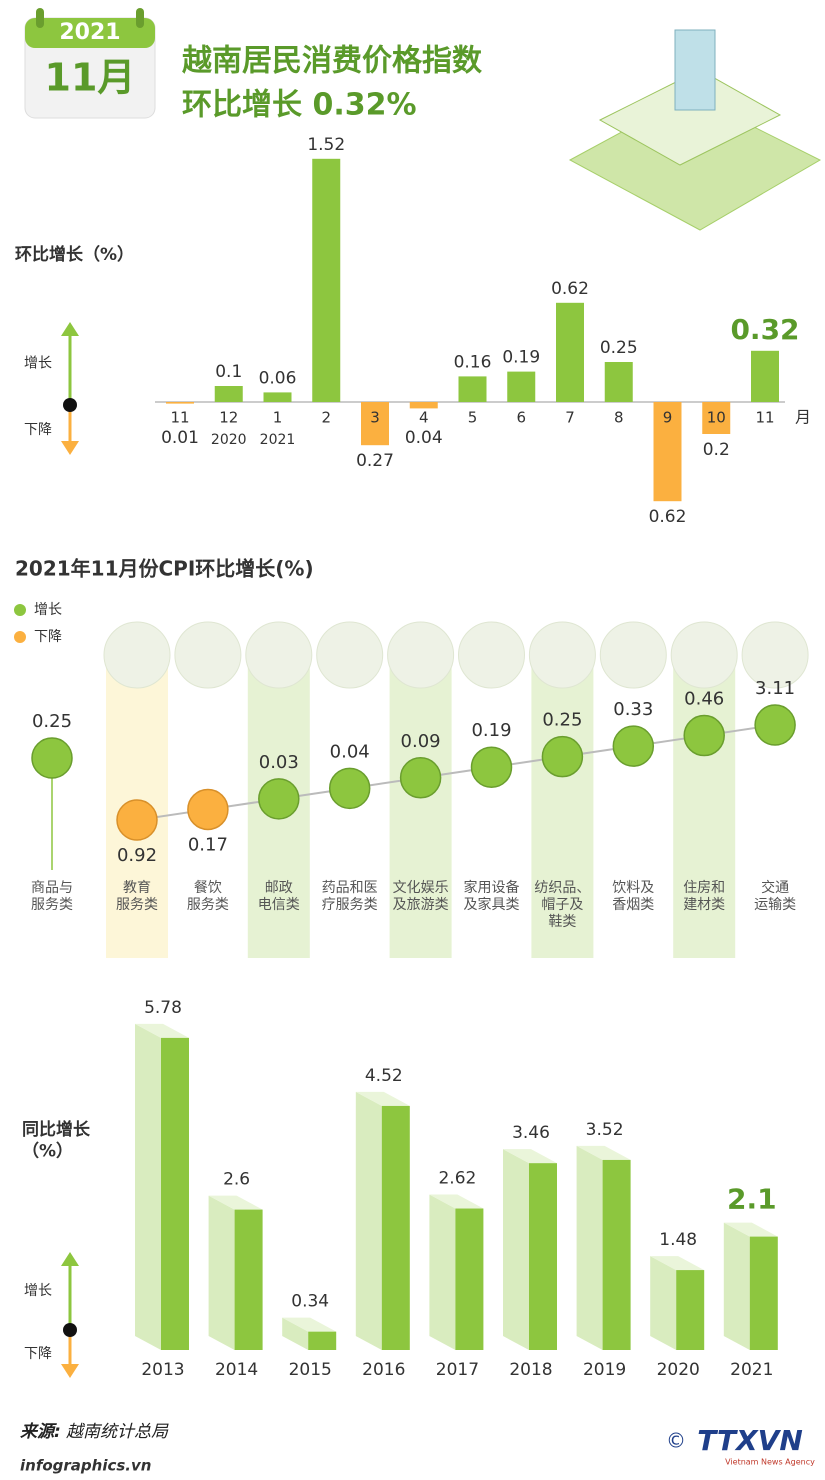 The width and height of the screenshot is (825, 1480). What do you see at coordinates (424, 438) in the screenshot?
I see `value-label: 0.04` at bounding box center [424, 438].